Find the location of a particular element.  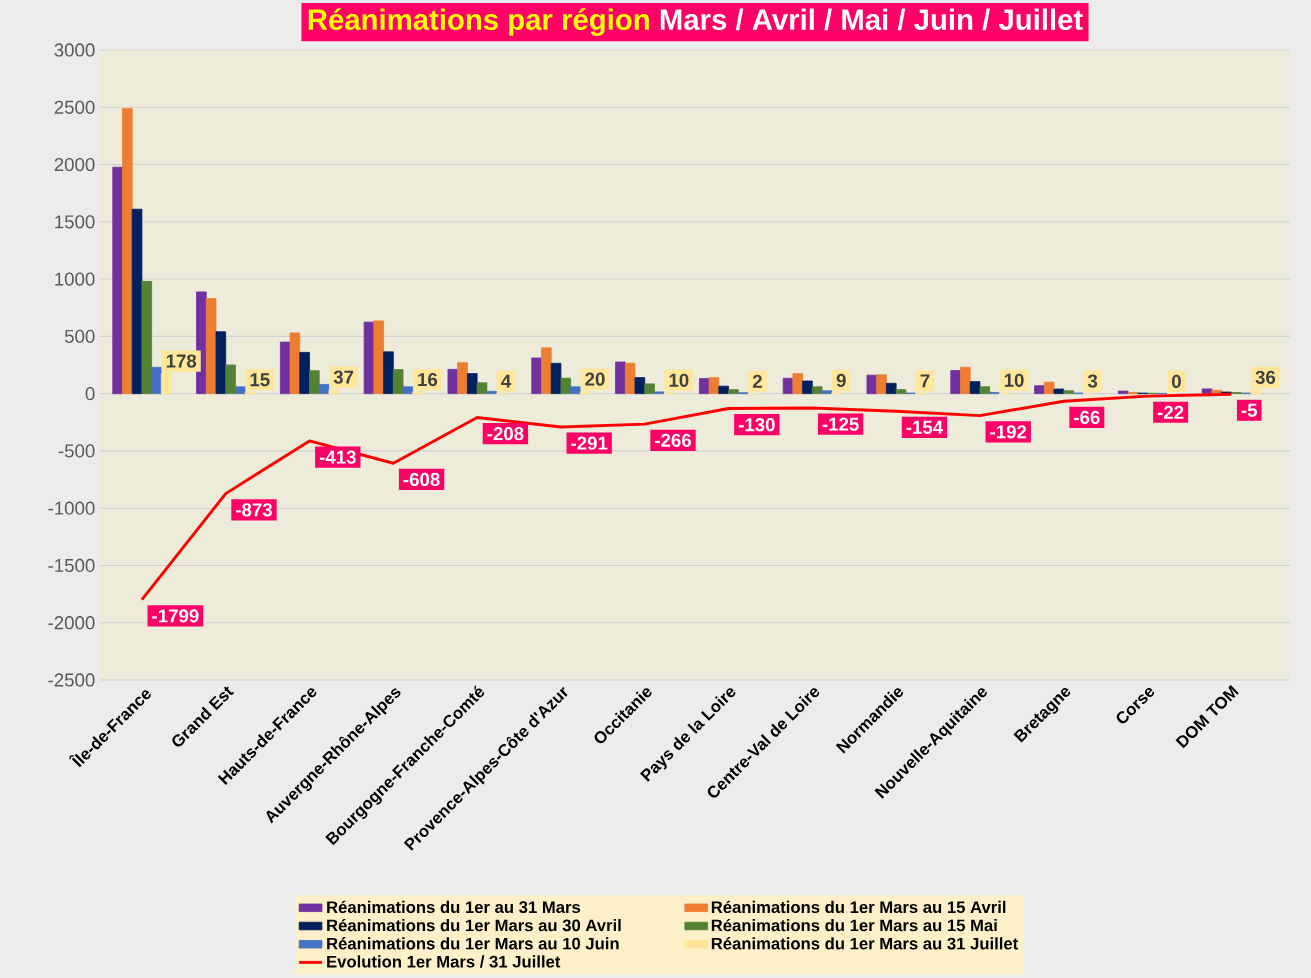

data-label: -413 is located at coordinates (337, 457).